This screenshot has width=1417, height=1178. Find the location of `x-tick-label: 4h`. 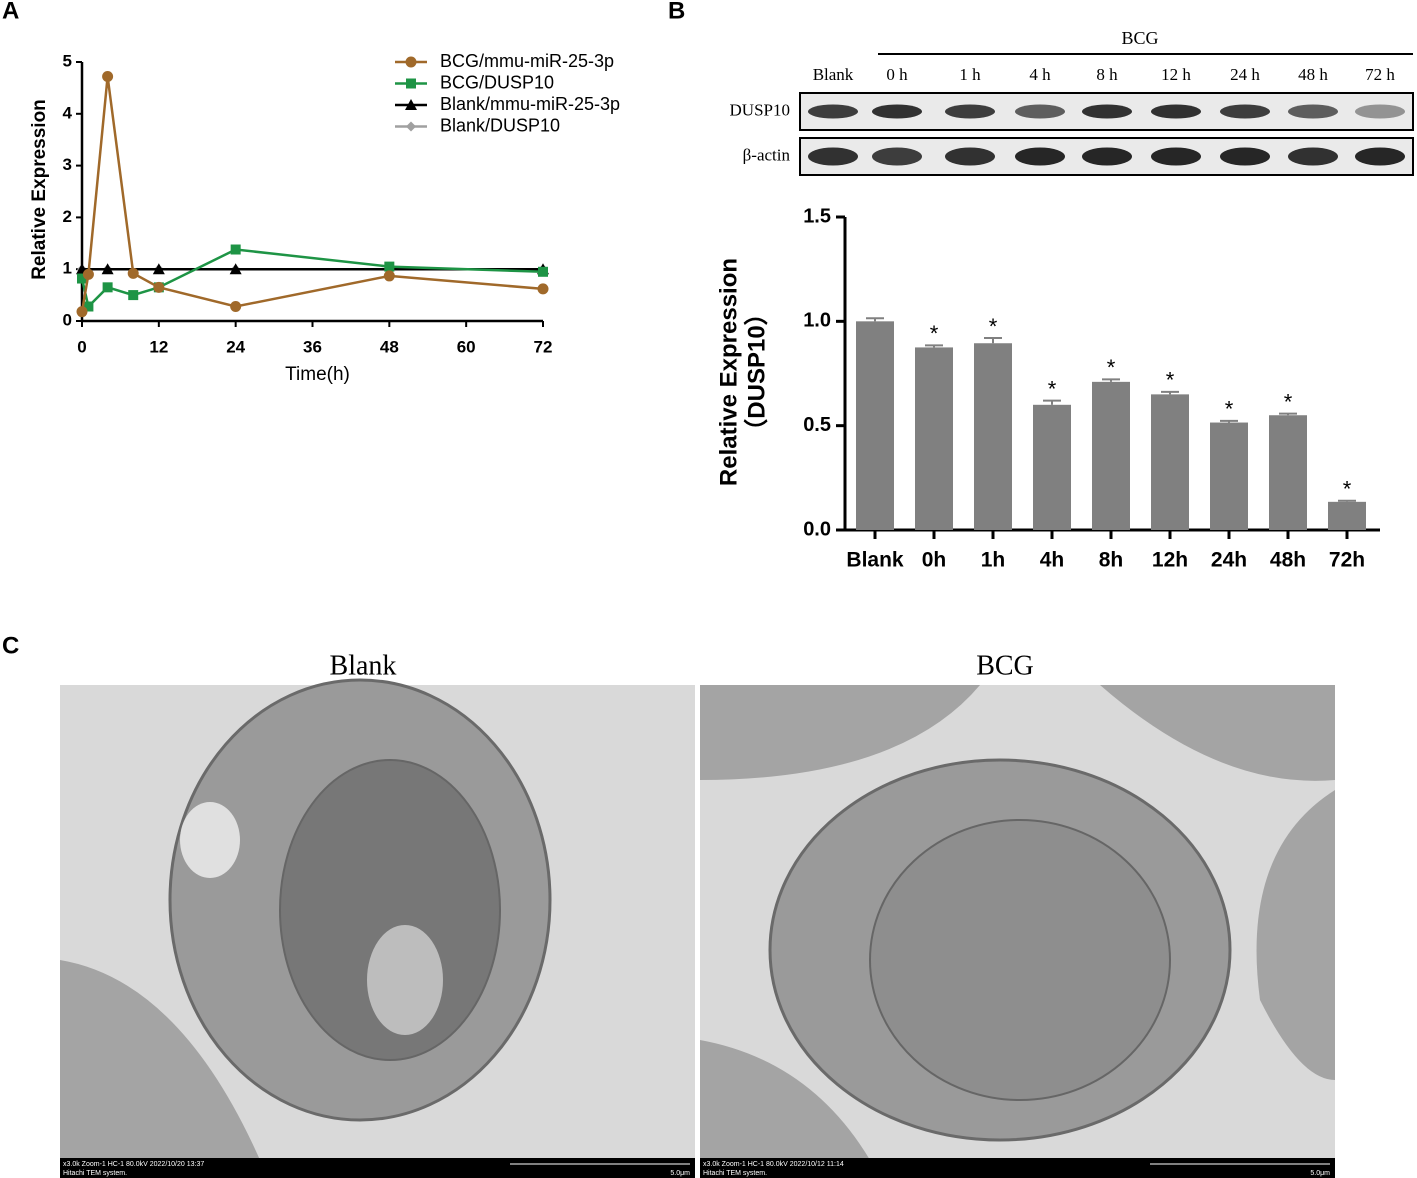

x-tick-label: 4h is located at coordinates (1052, 560).